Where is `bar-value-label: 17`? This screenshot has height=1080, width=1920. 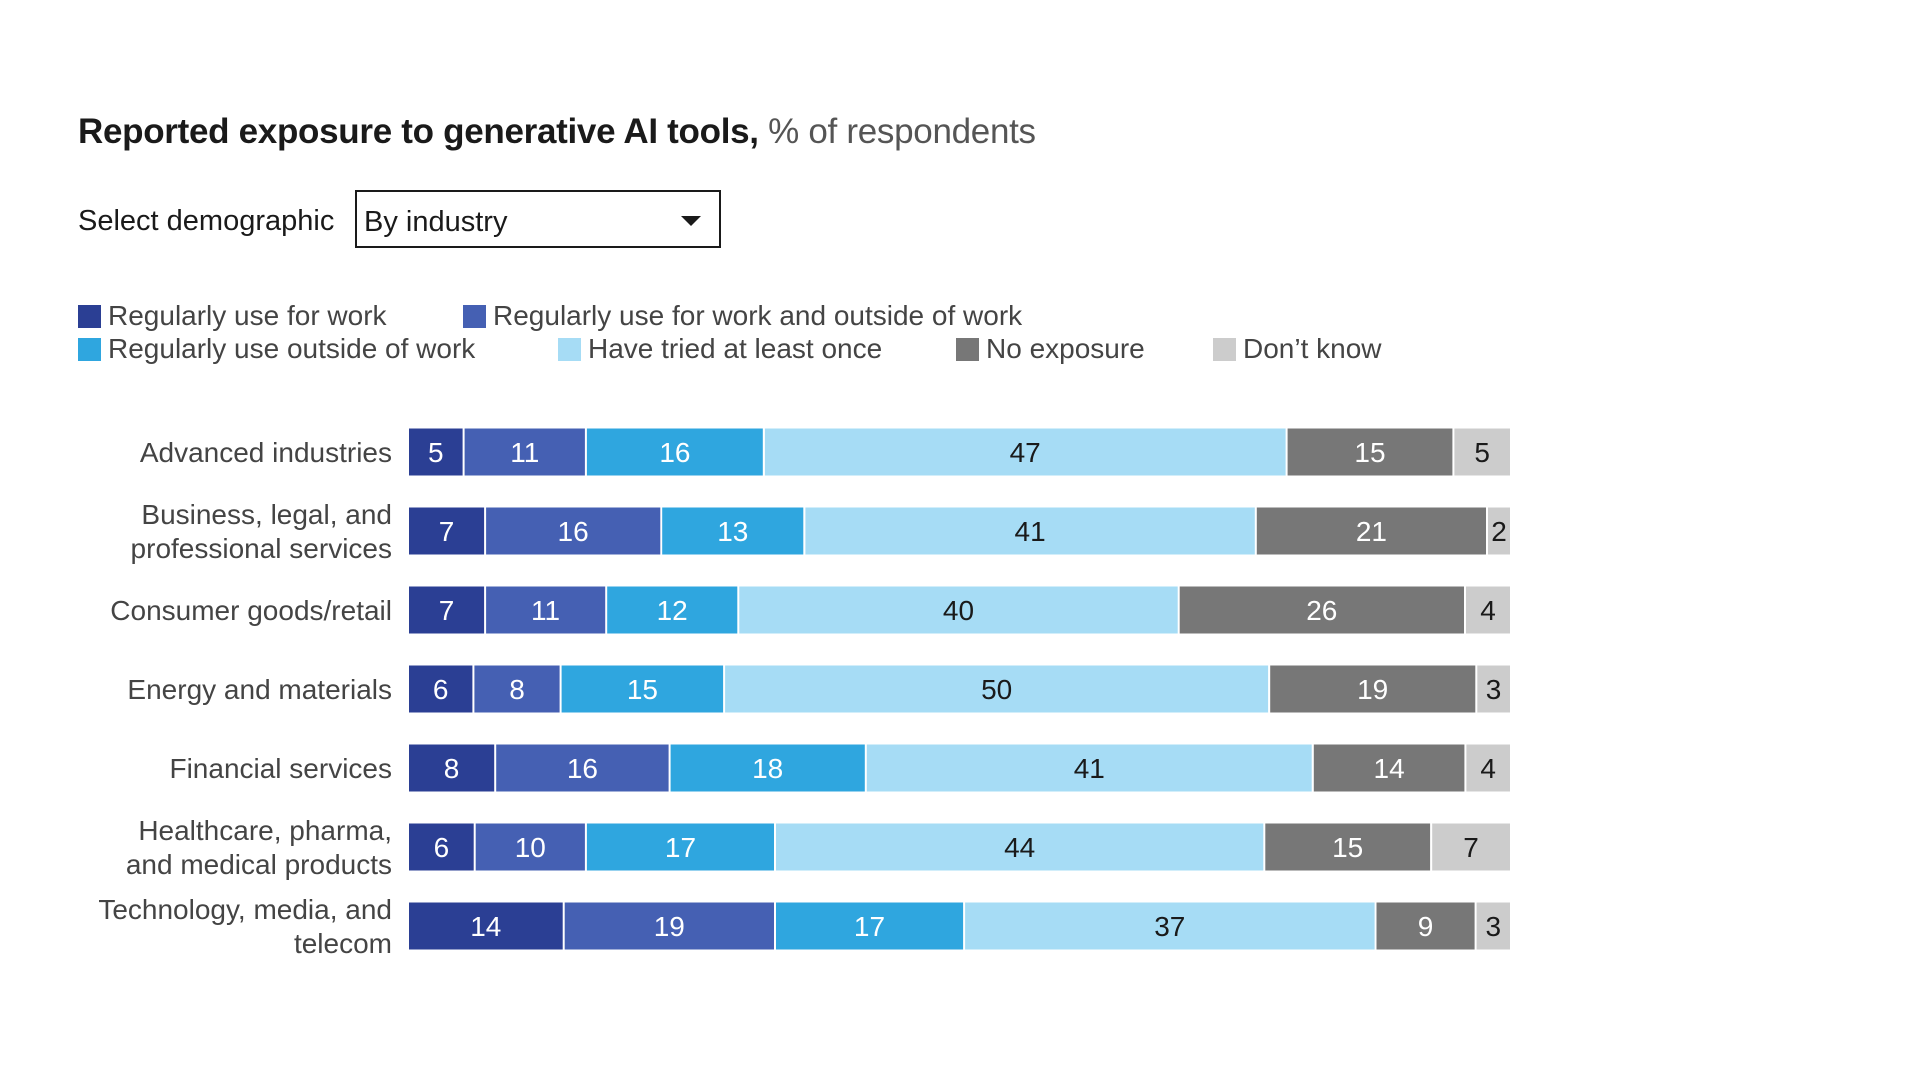 bar-value-label: 17 is located at coordinates (680, 847).